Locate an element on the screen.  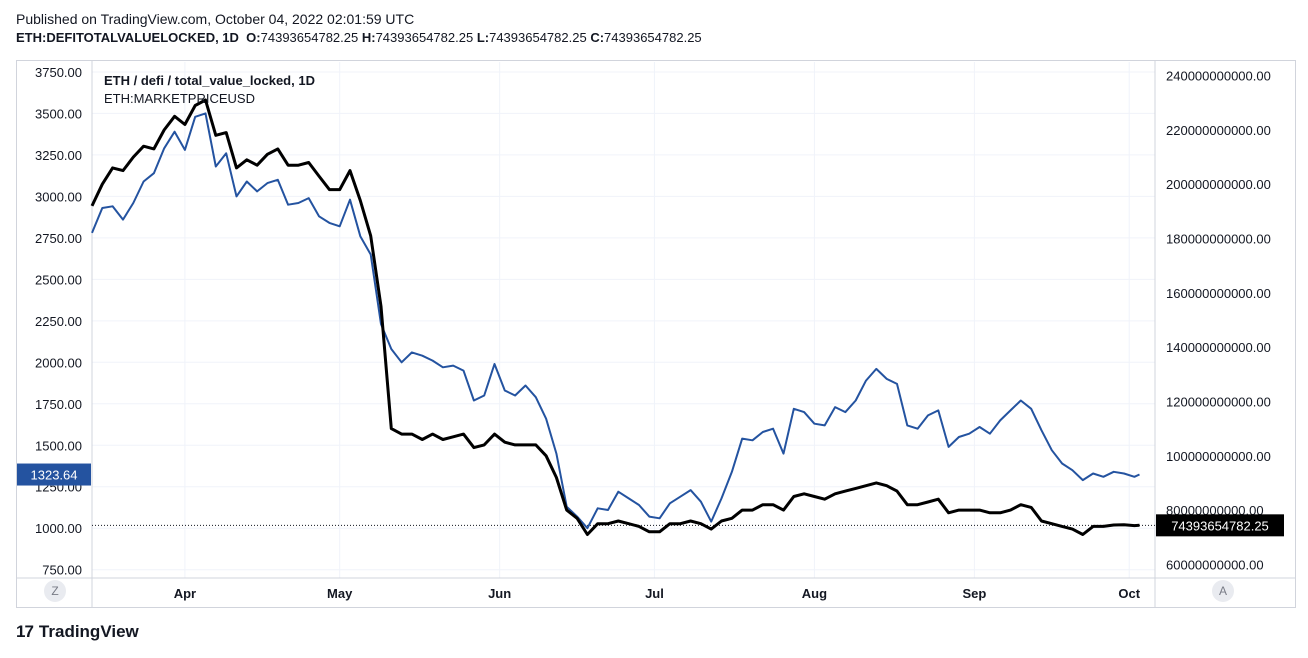
x-axis-tick-label: Oct is located at coordinates (1129, 593).